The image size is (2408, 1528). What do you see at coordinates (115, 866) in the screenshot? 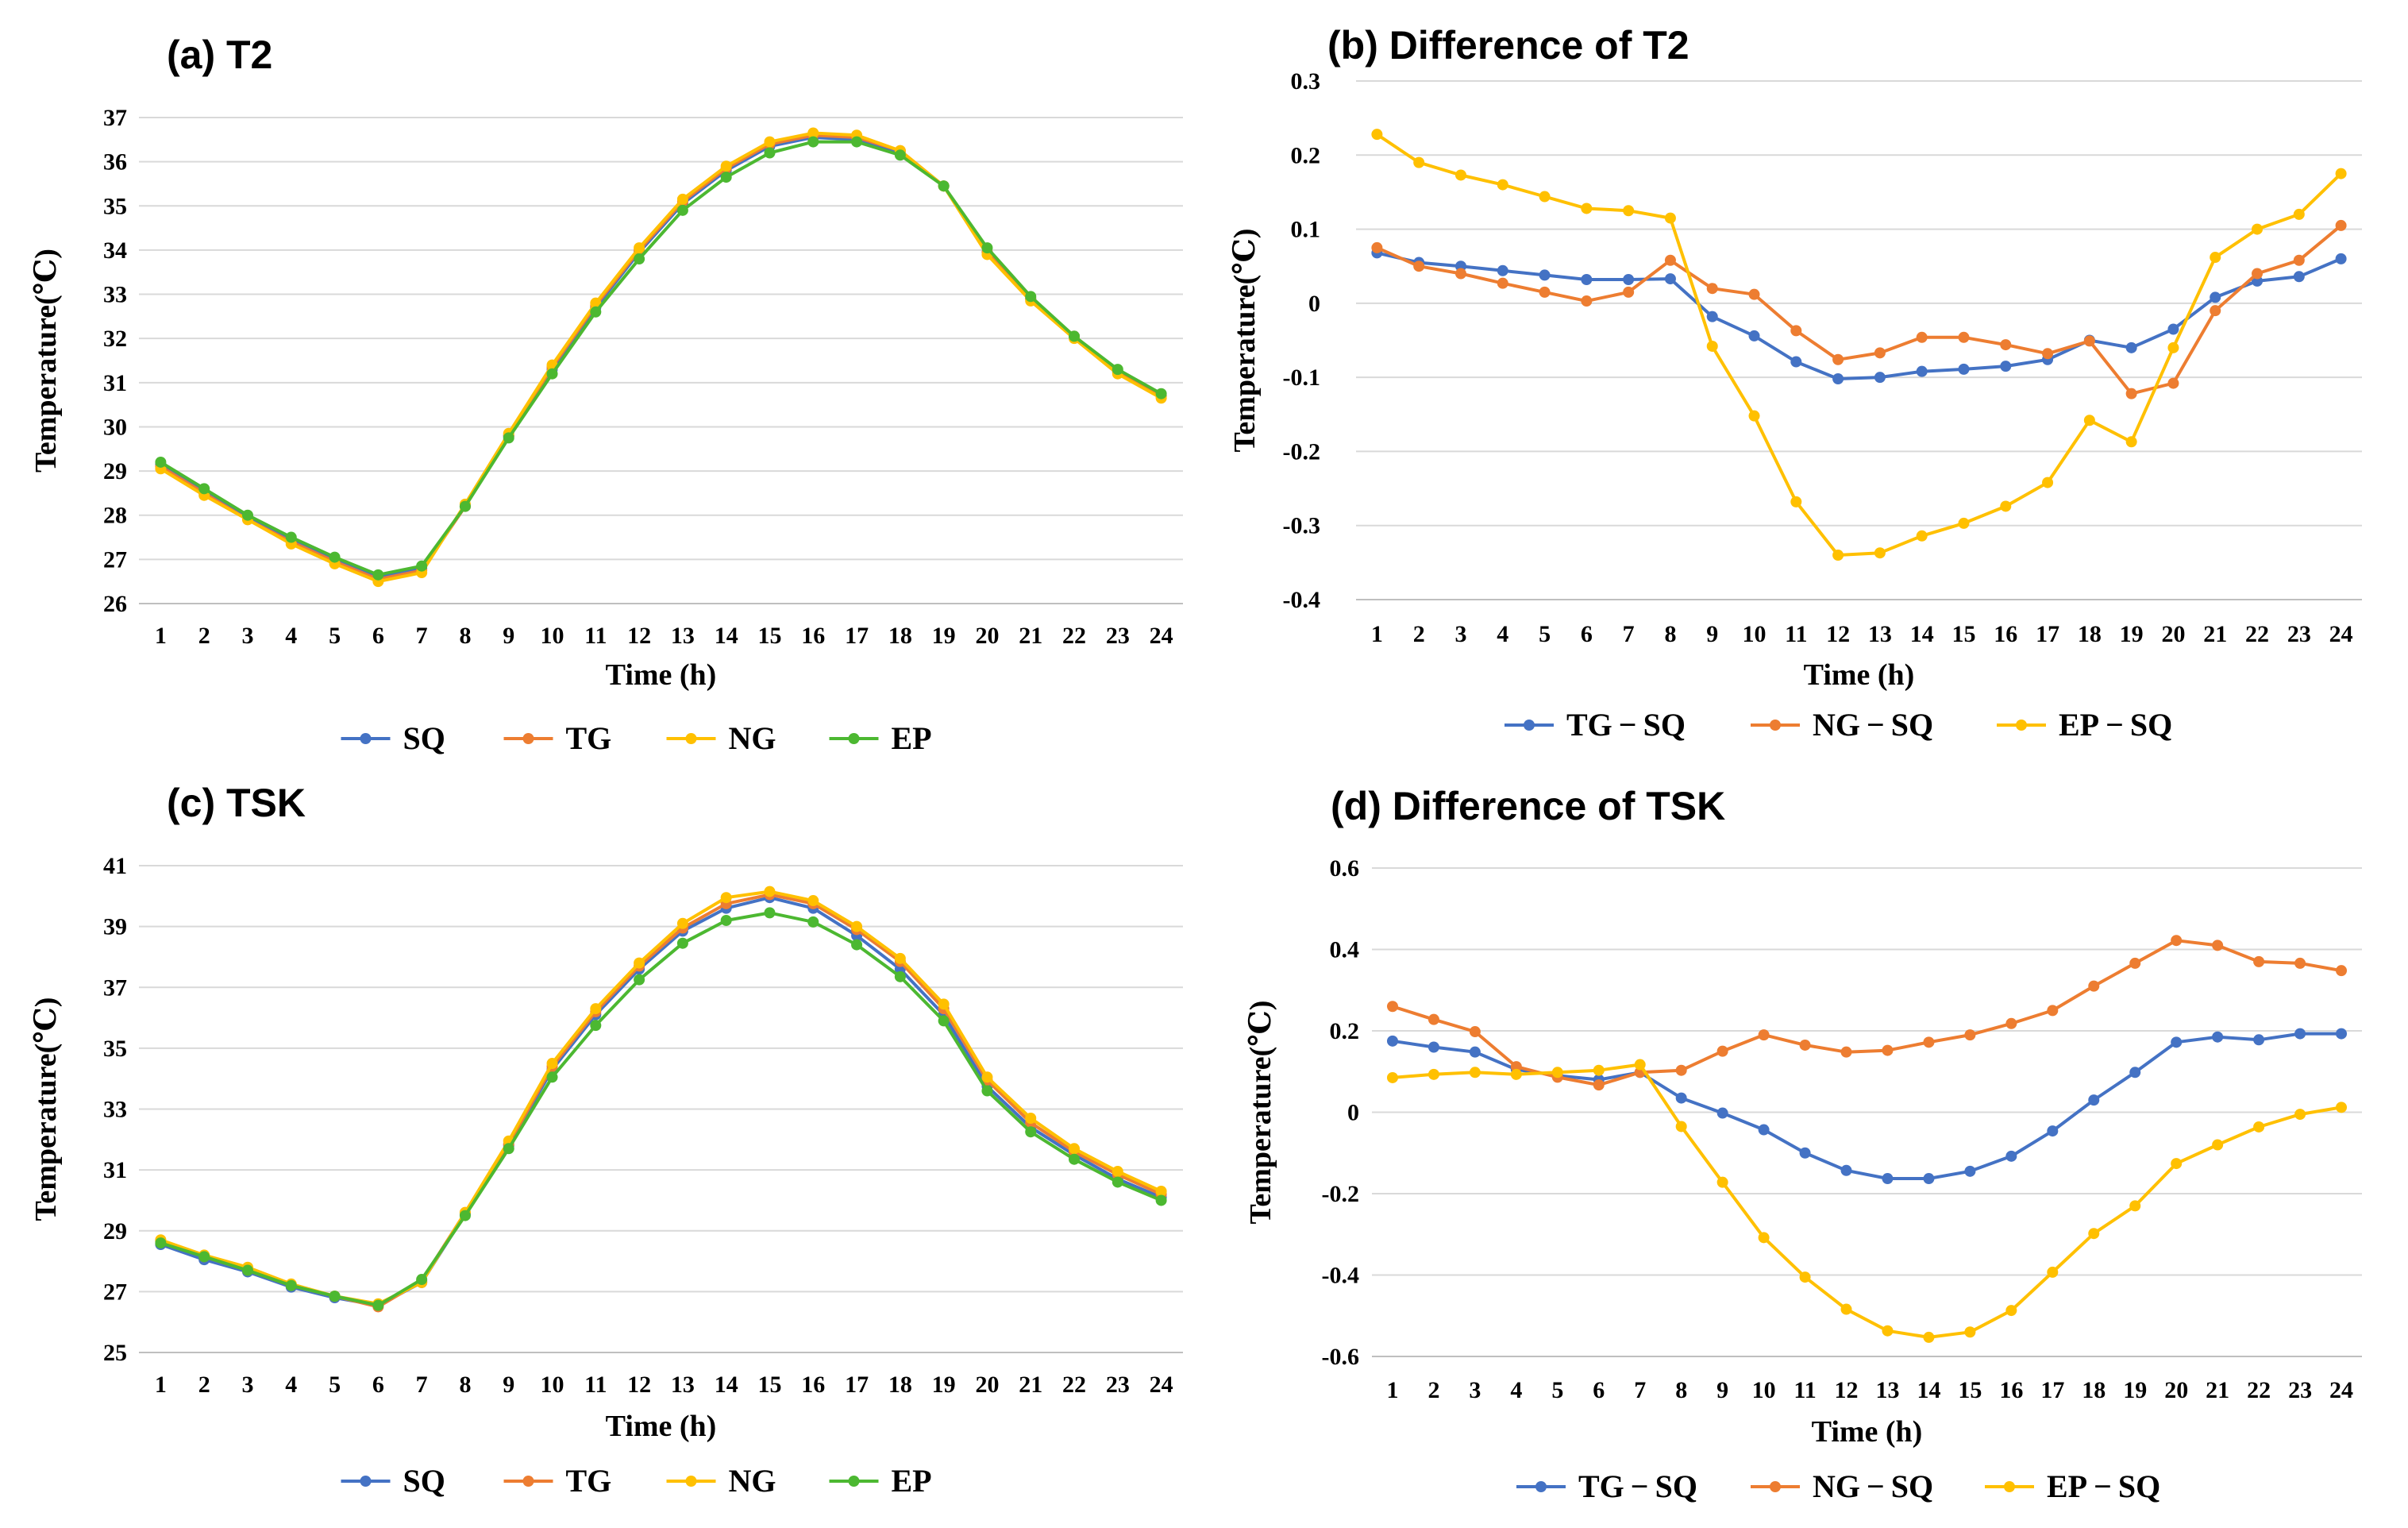
I see `y-tick-label: 41` at bounding box center [115, 866].